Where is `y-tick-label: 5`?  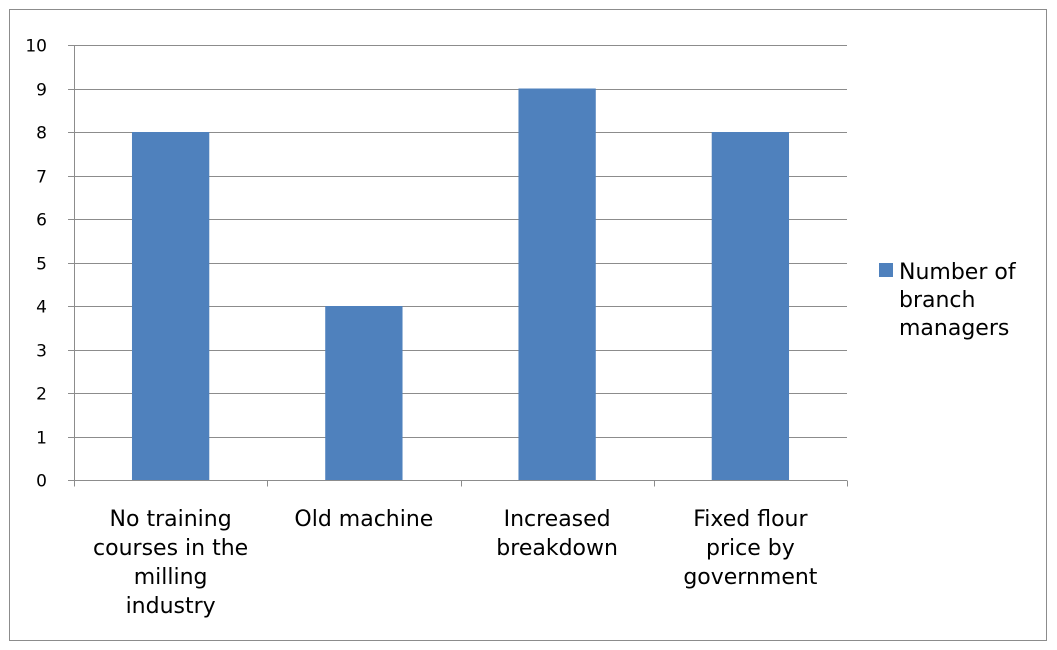 y-tick-label: 5 is located at coordinates (41, 265).